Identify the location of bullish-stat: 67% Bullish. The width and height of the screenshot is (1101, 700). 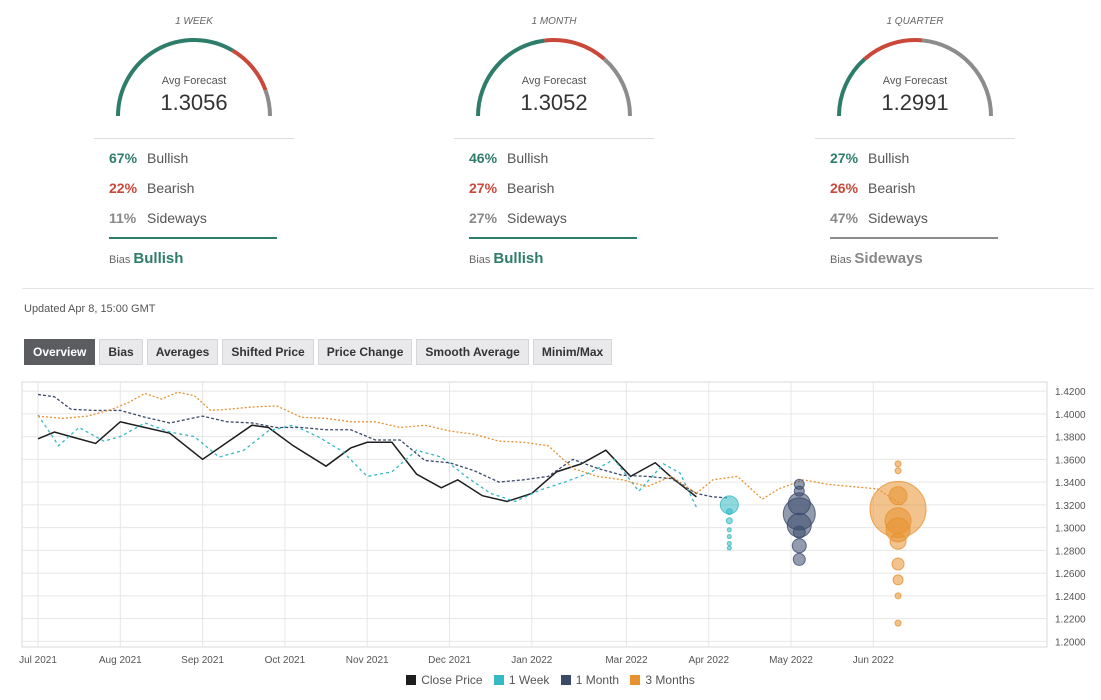
(148, 158).